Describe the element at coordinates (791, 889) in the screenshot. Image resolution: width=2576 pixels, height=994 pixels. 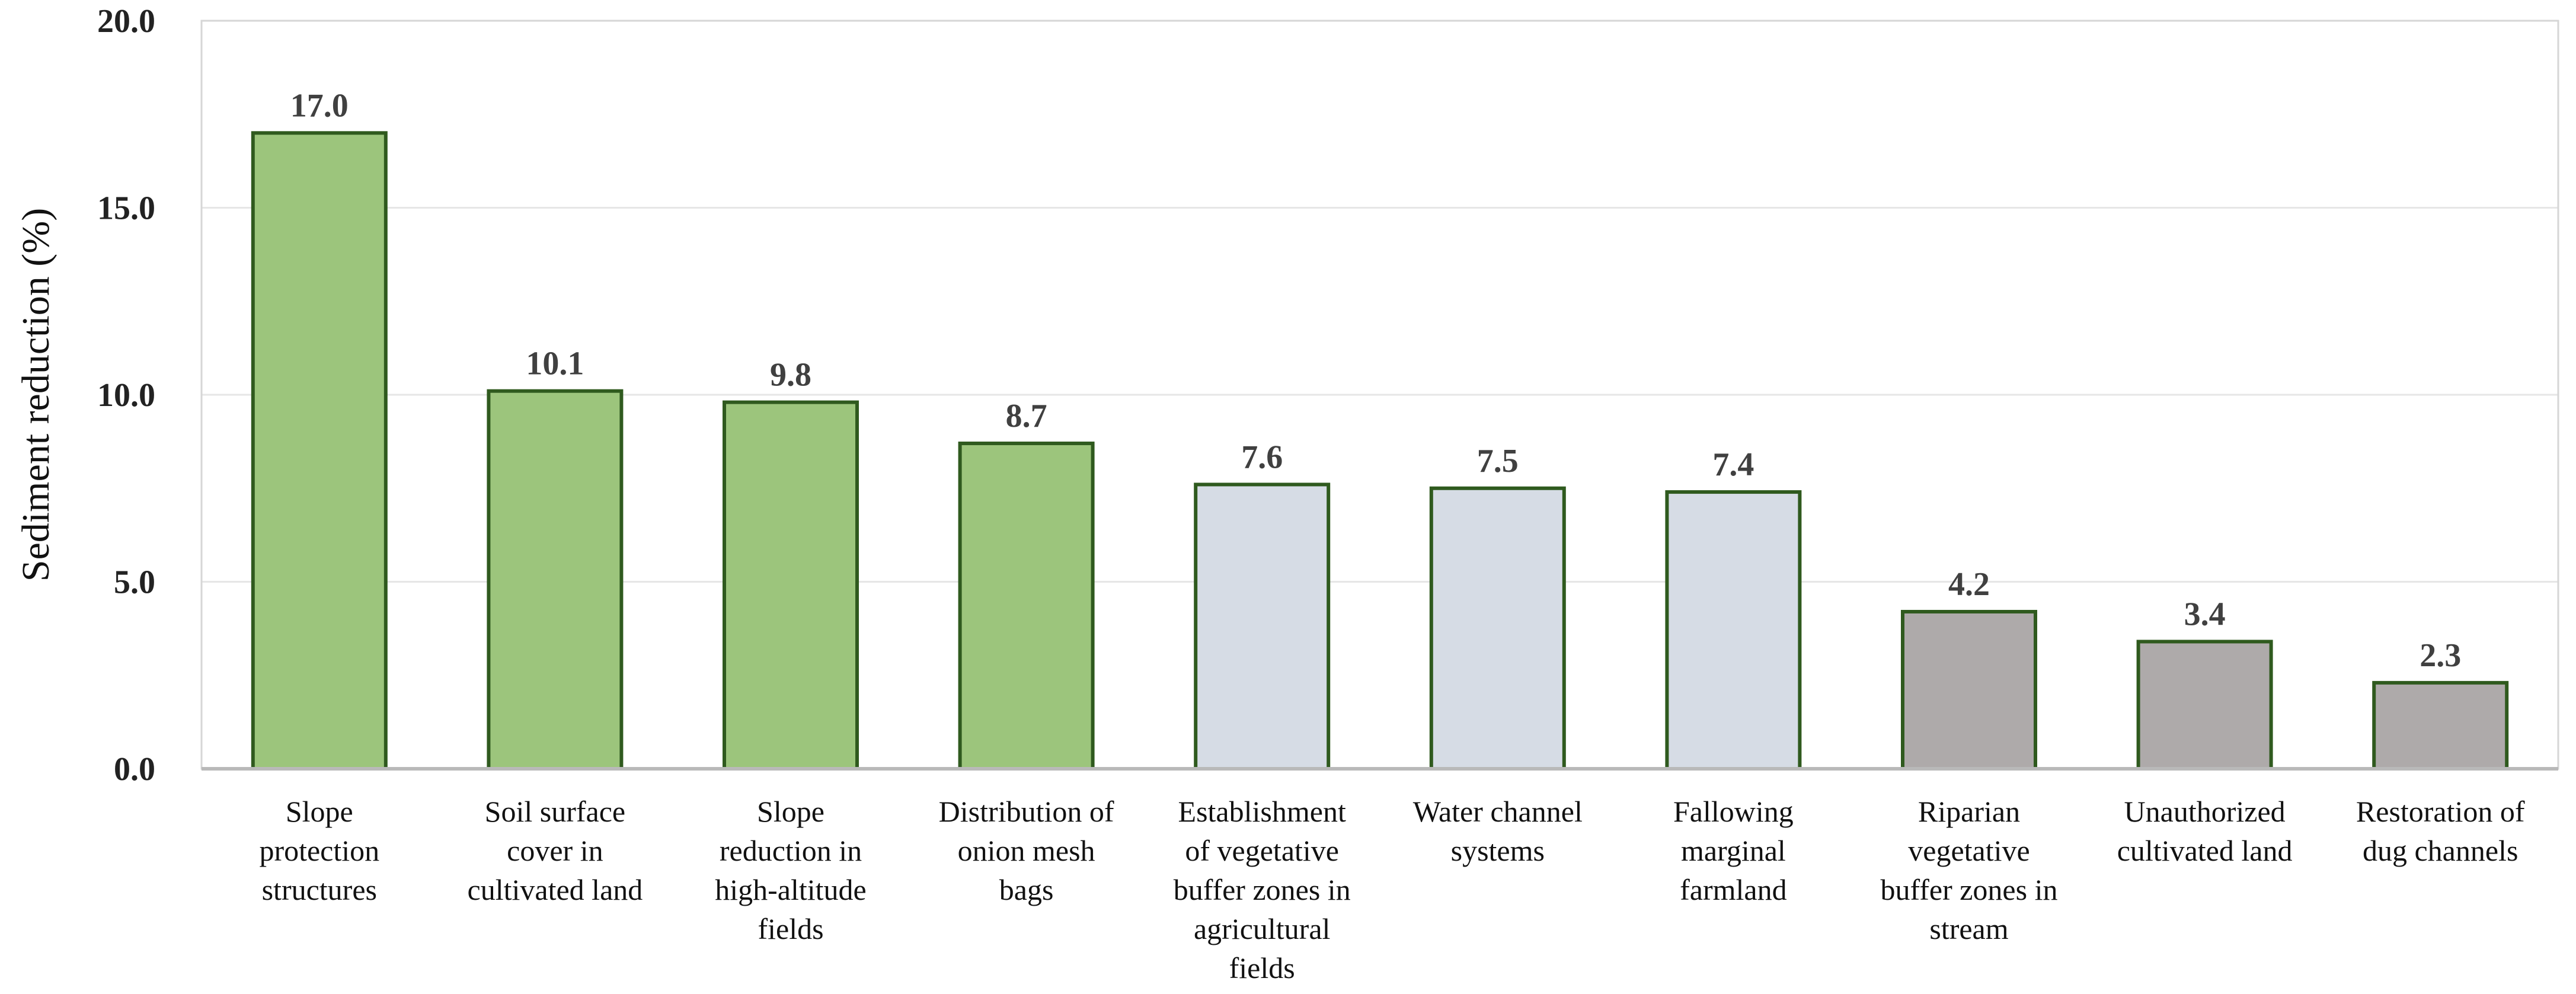
I see `category-label-line: high-altitude` at that location.